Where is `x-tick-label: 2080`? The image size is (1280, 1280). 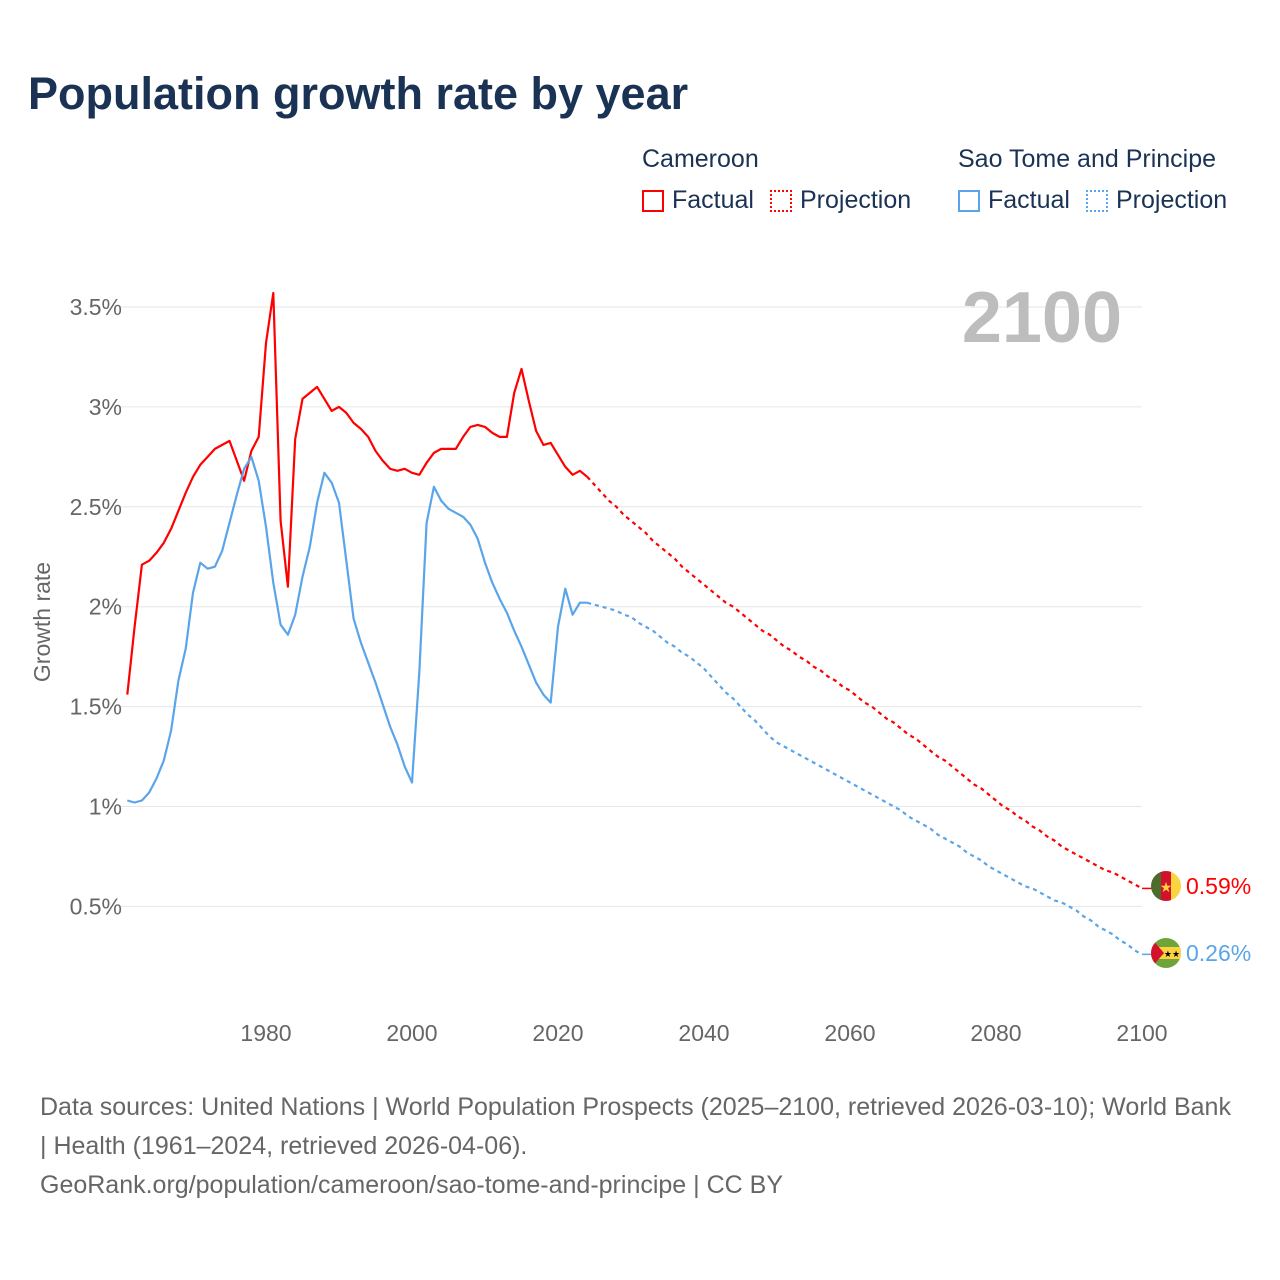
x-tick-label: 2080 is located at coordinates (995, 1033).